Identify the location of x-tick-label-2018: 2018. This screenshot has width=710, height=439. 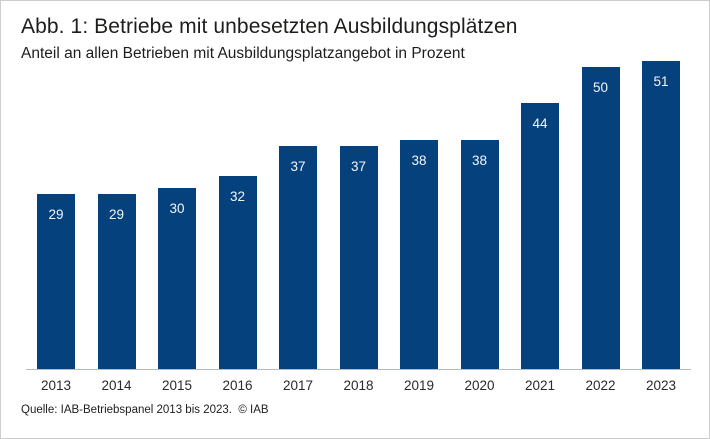
(358, 385).